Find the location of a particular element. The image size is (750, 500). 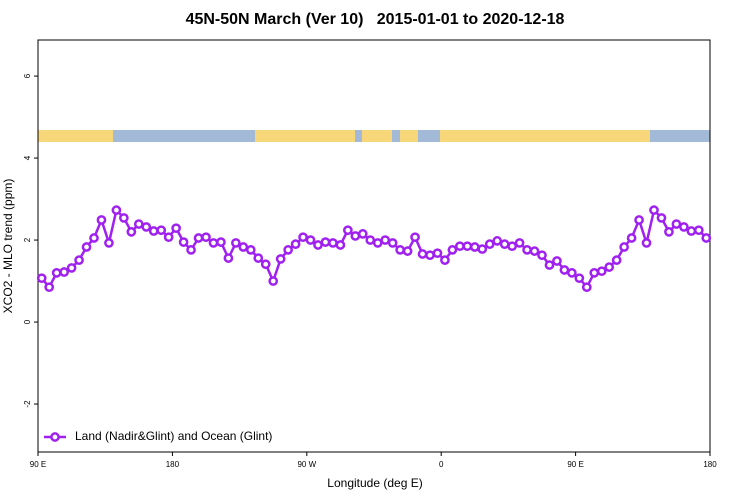

x-tick-label: 90 E is located at coordinates (575, 464).